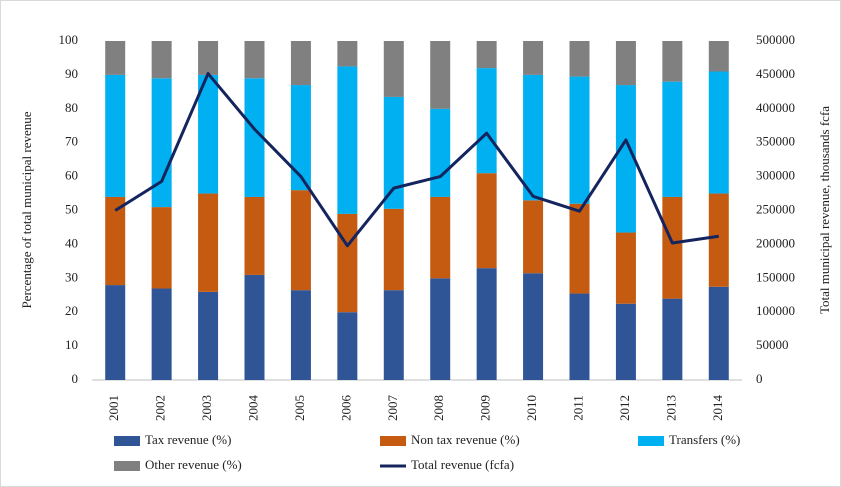  I want to click on y2-tick-label: 450000, so click(775, 73).